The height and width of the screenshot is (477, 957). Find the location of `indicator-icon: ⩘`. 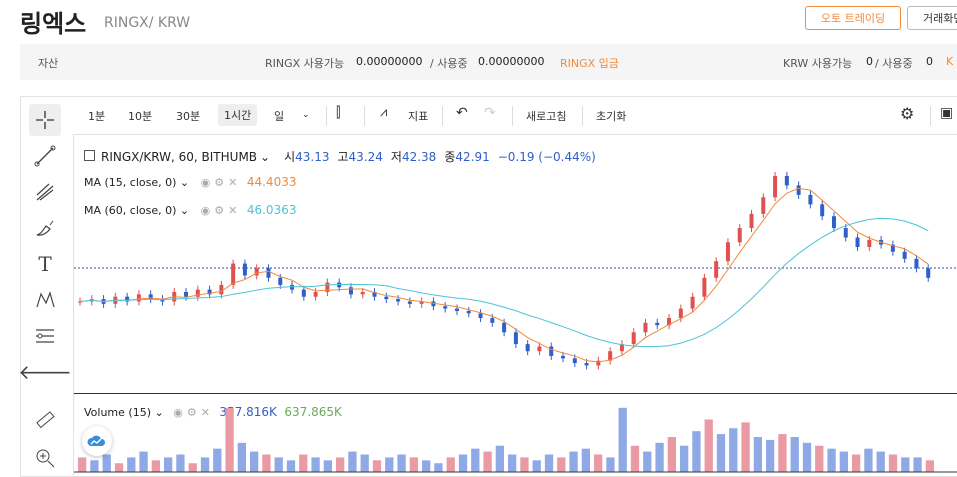

indicator-icon: ⩘ is located at coordinates (384, 112).